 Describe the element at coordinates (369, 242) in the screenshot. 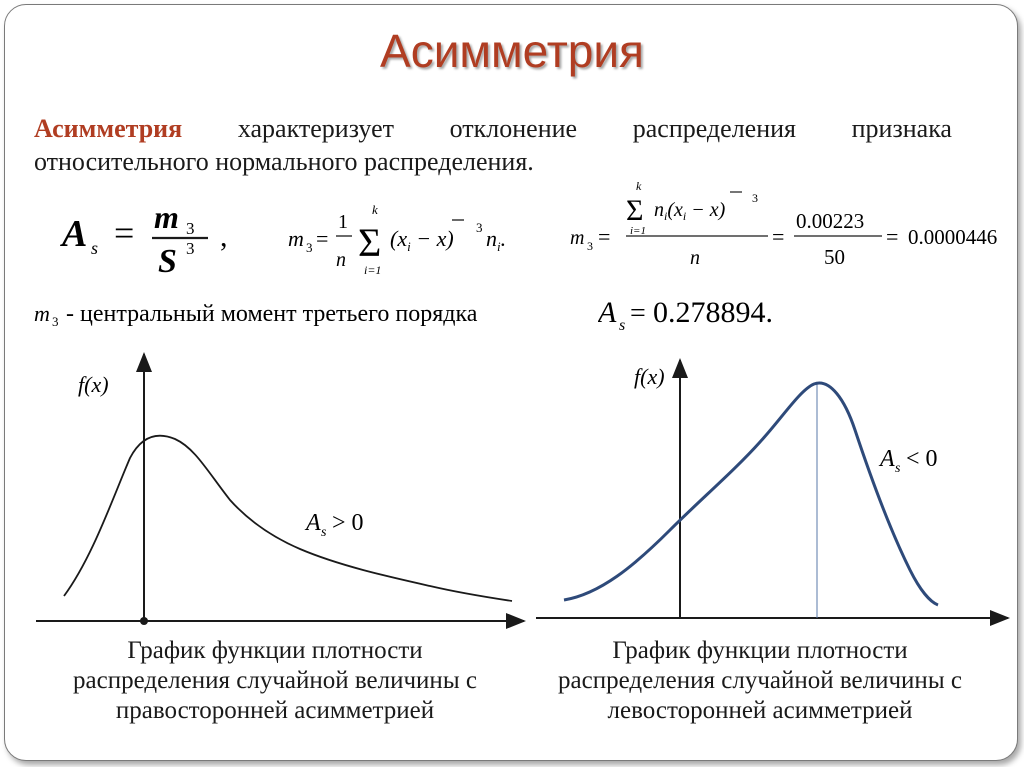

I see `m3-sigma: Σ` at that location.